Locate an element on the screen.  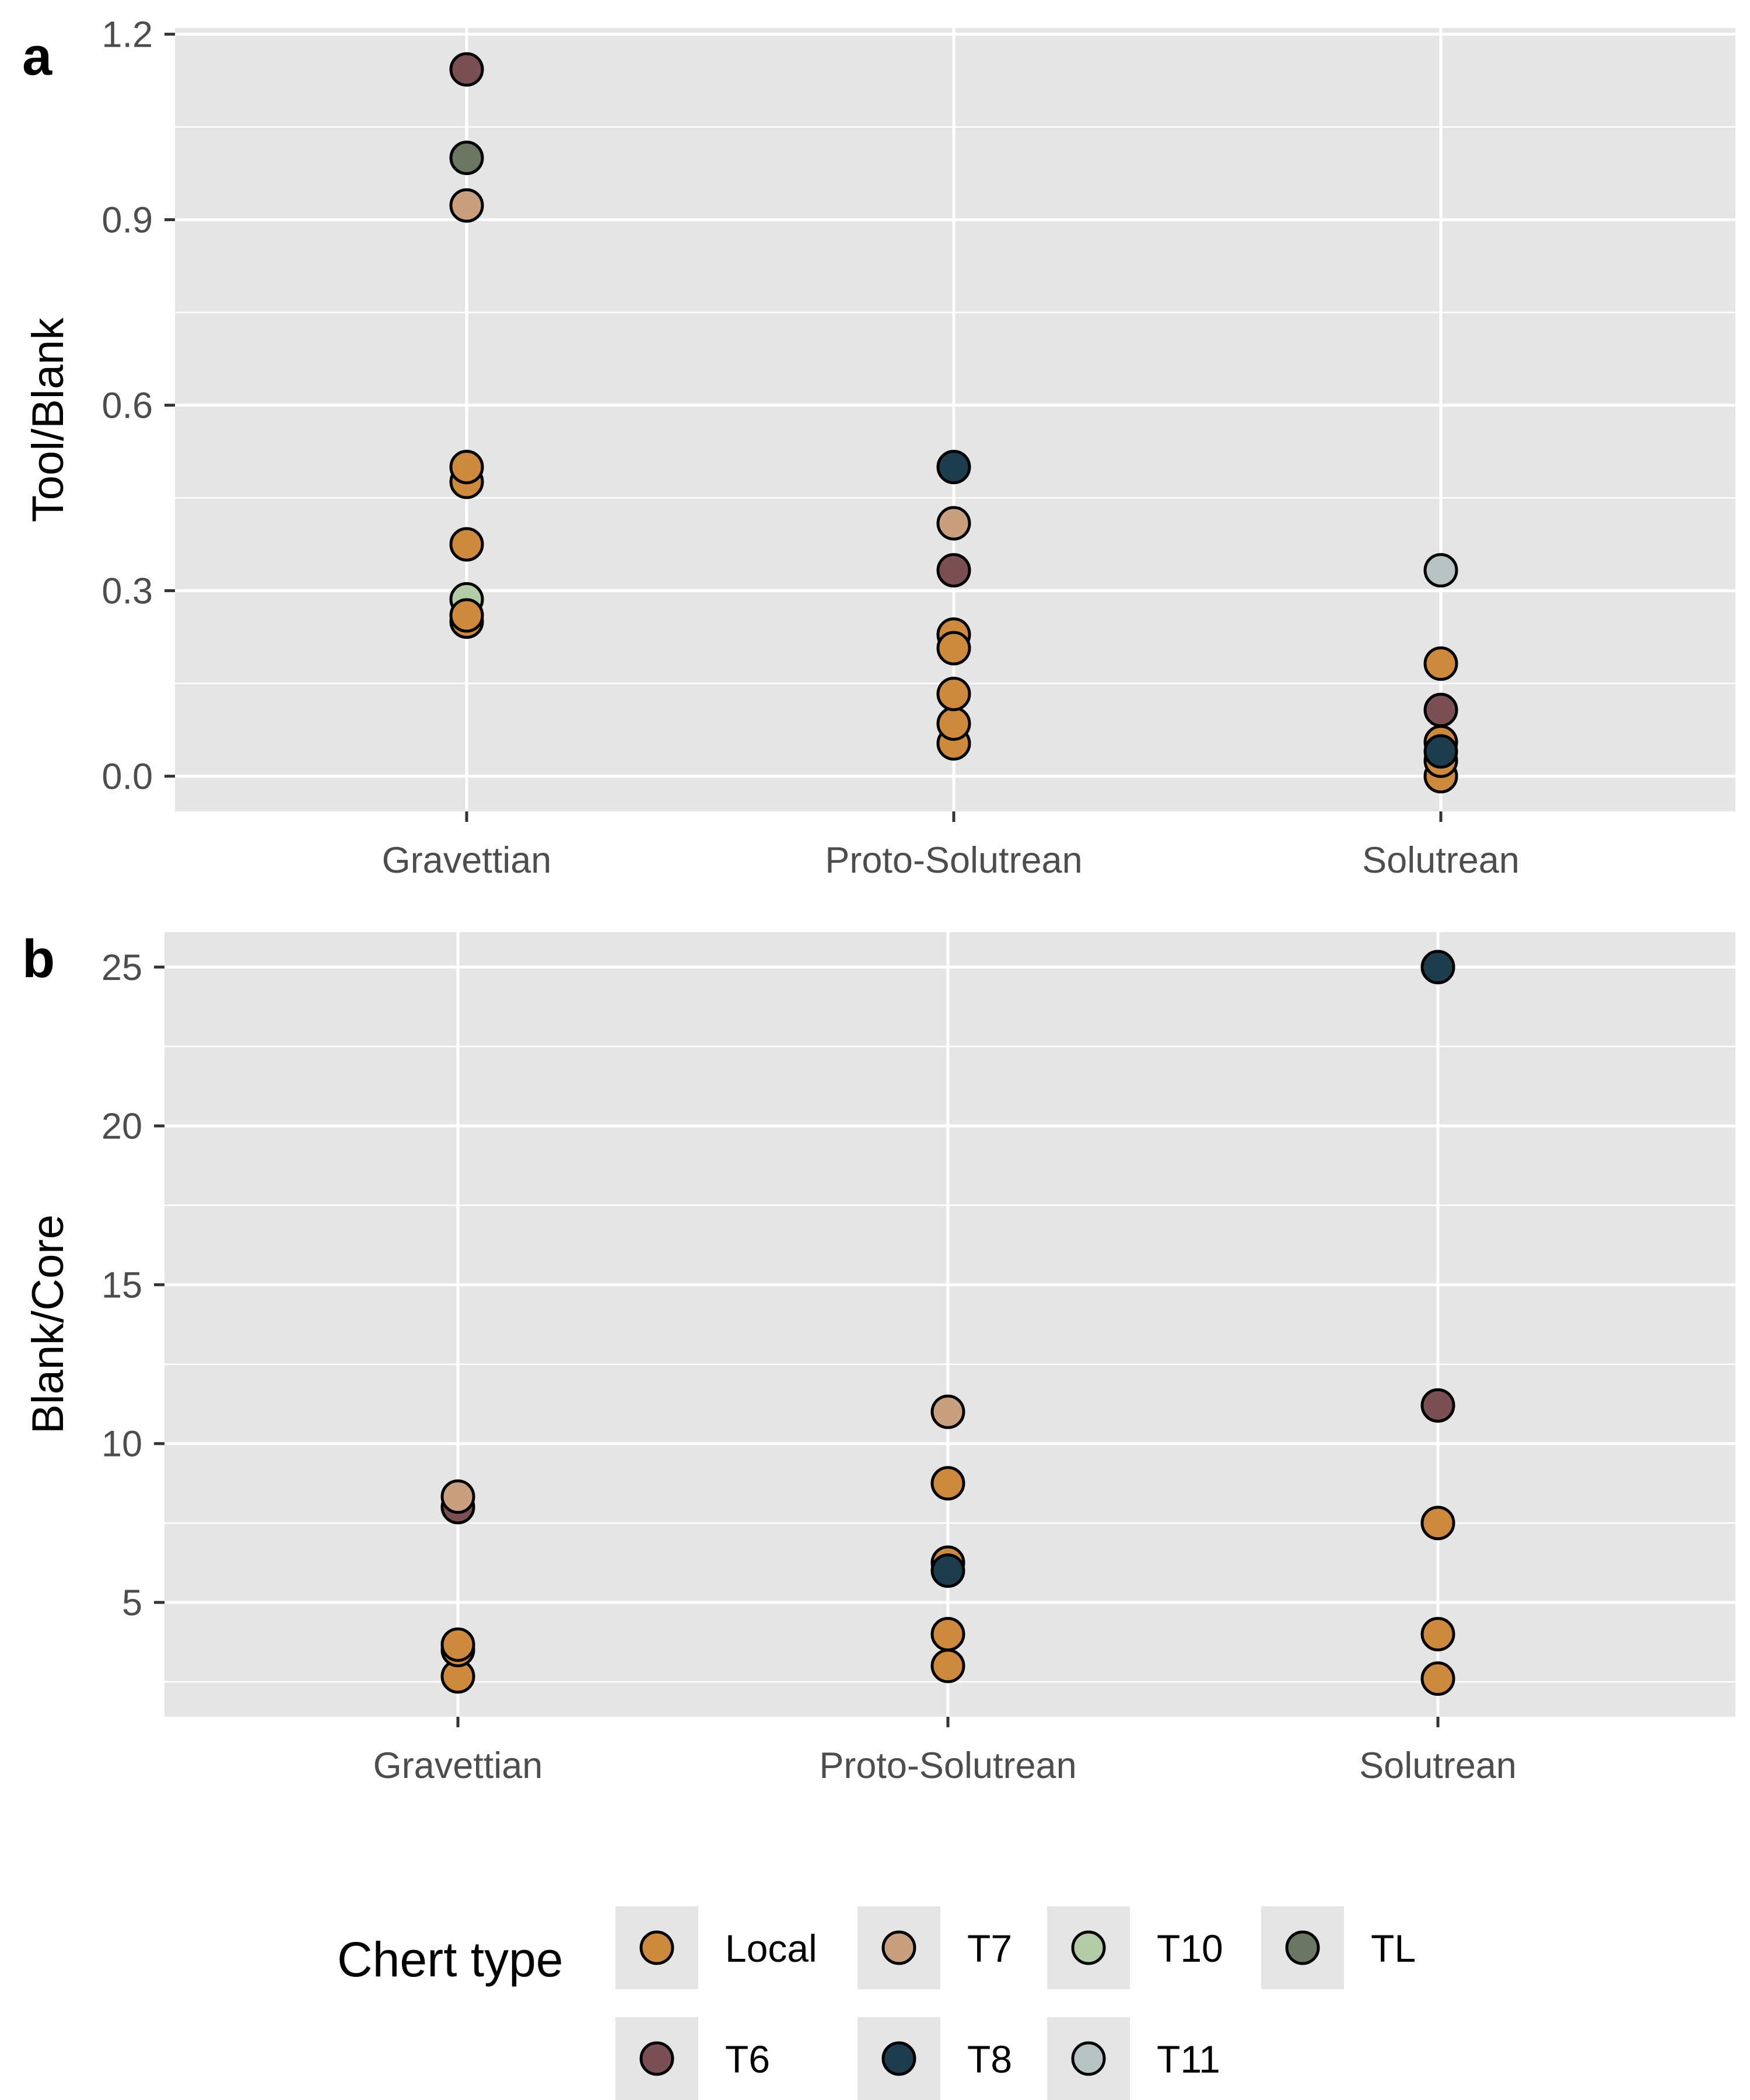
legend-swatch-t6 is located at coordinates (656, 2058).